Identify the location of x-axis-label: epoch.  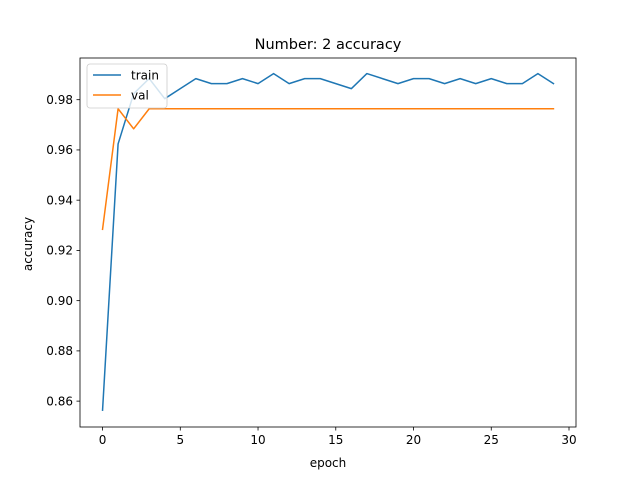
(328, 463).